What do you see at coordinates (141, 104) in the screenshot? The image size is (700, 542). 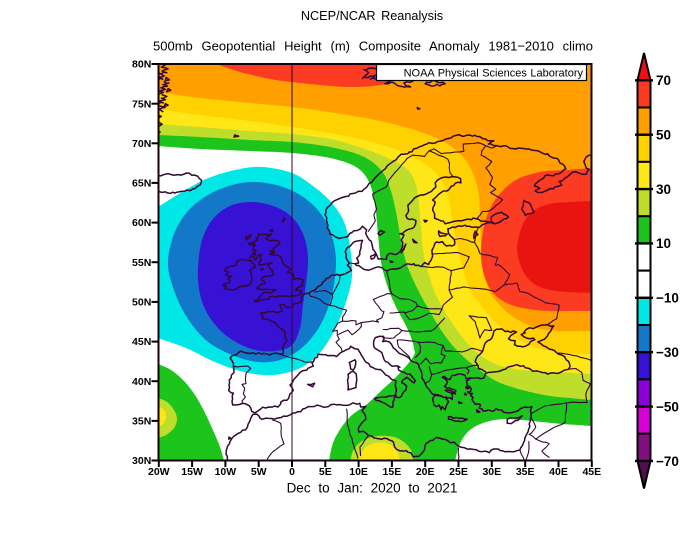 I see `svg-text: 75N` at bounding box center [141, 104].